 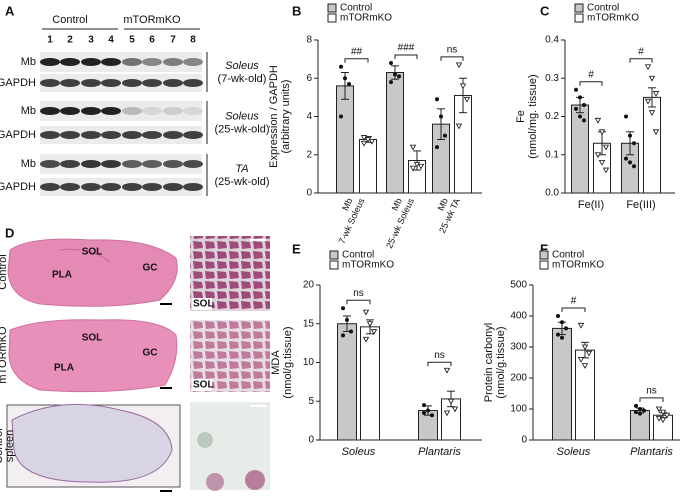 What do you see at coordinates (357, 51) in the screenshot?
I see `significance-label: ##` at bounding box center [357, 51].